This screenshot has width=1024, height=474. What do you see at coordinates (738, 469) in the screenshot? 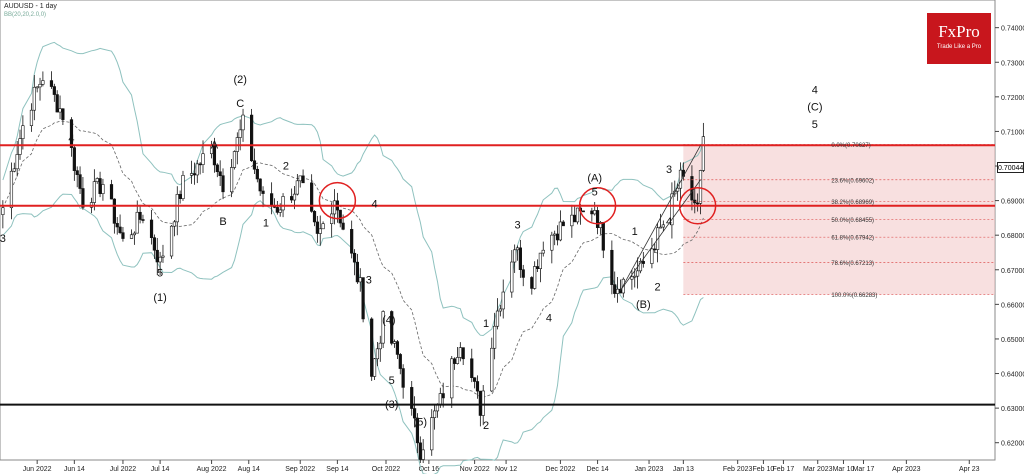
I see `x-tick-label: Feb 2023` at bounding box center [738, 469].